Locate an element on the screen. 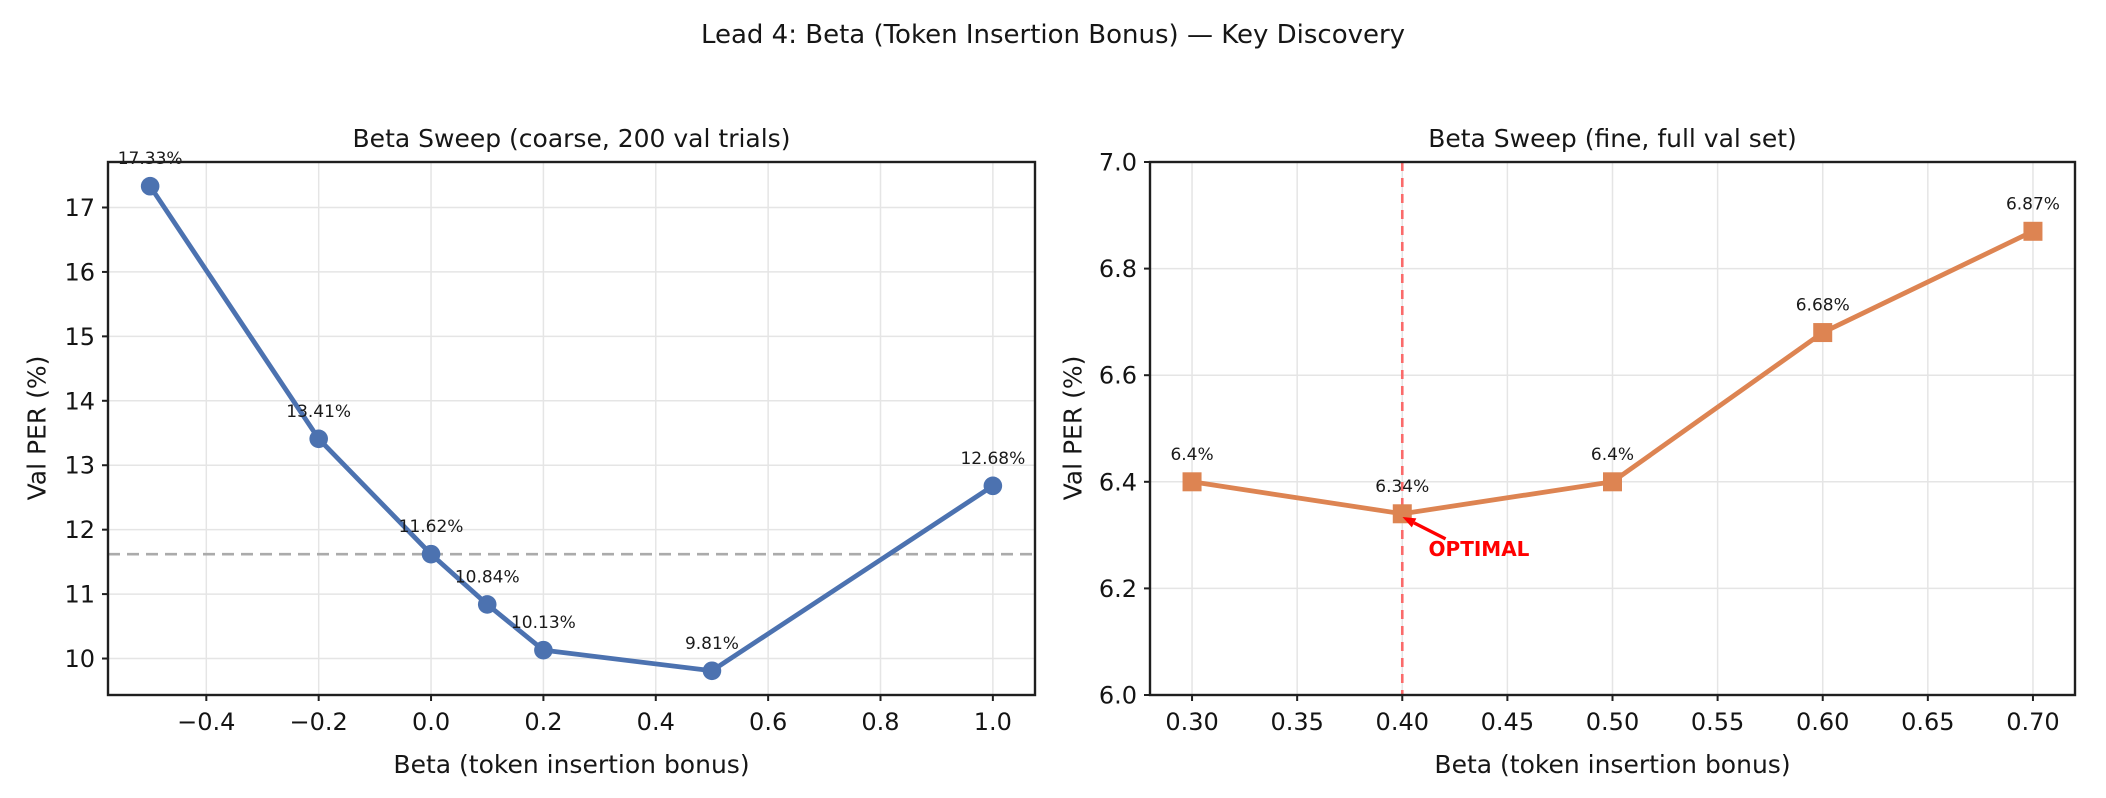  fine-y-axis-label: Val PER (%) is located at coordinates (1073, 428).